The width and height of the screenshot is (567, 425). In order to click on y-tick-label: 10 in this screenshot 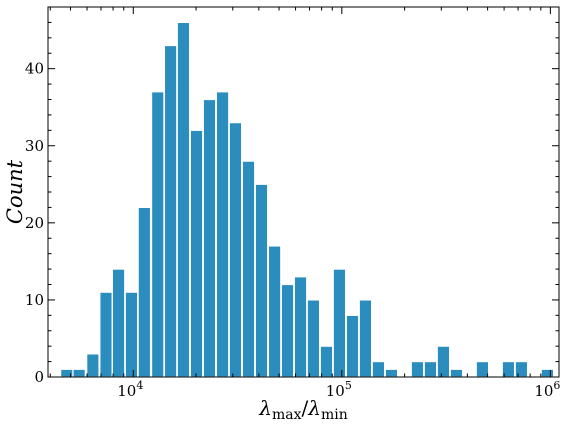, I will do `click(34, 300)`.